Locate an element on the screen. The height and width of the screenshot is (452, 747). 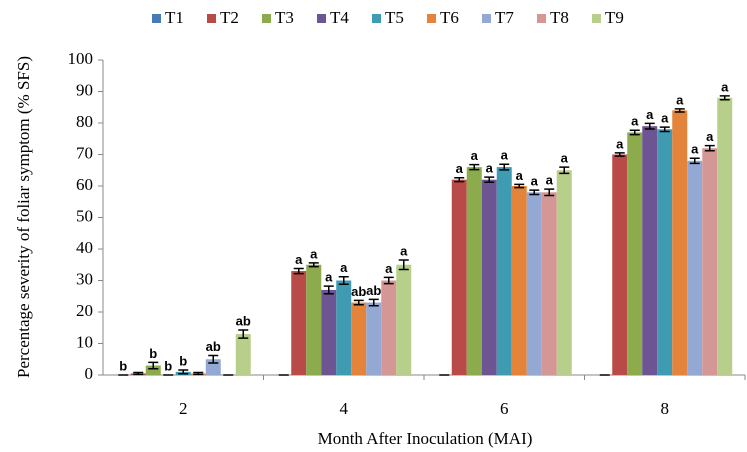
legend-label: T1 is located at coordinates (174, 17).